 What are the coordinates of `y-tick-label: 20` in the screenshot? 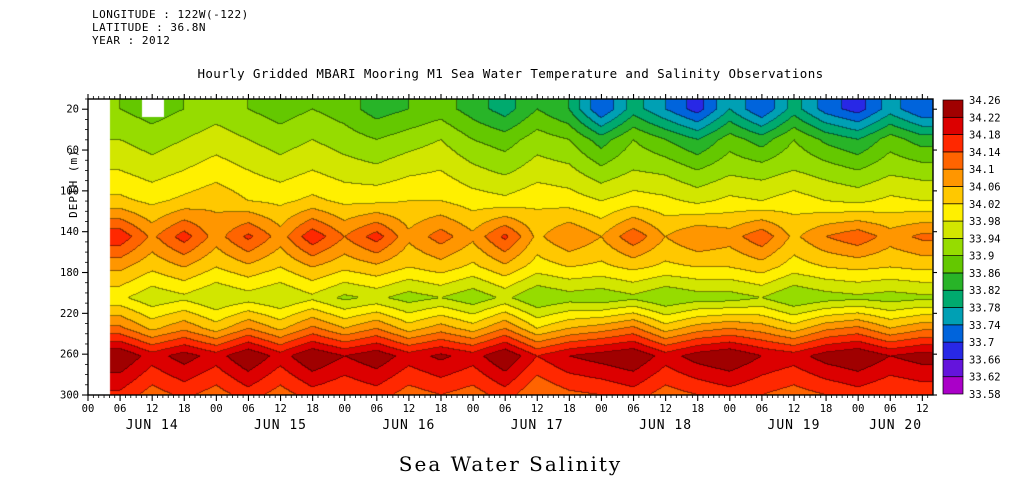 It's located at (72, 110).